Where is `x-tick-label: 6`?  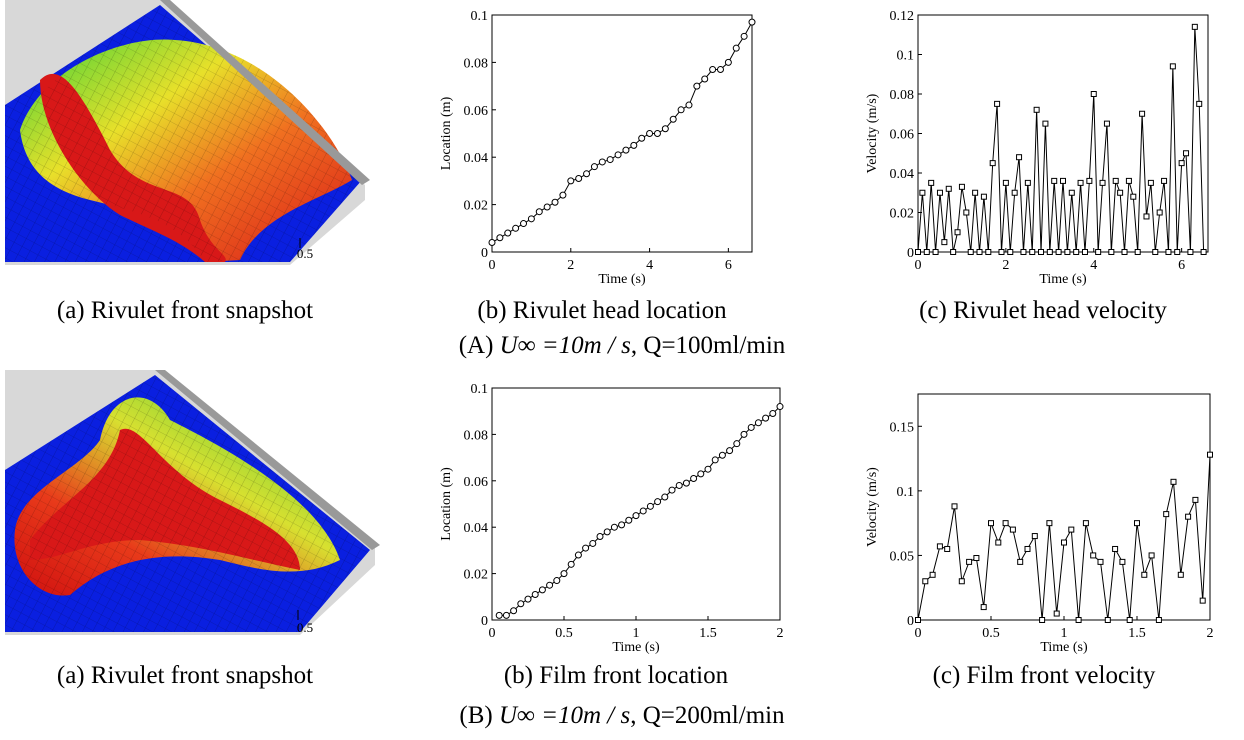 x-tick-label: 6 is located at coordinates (728, 265).